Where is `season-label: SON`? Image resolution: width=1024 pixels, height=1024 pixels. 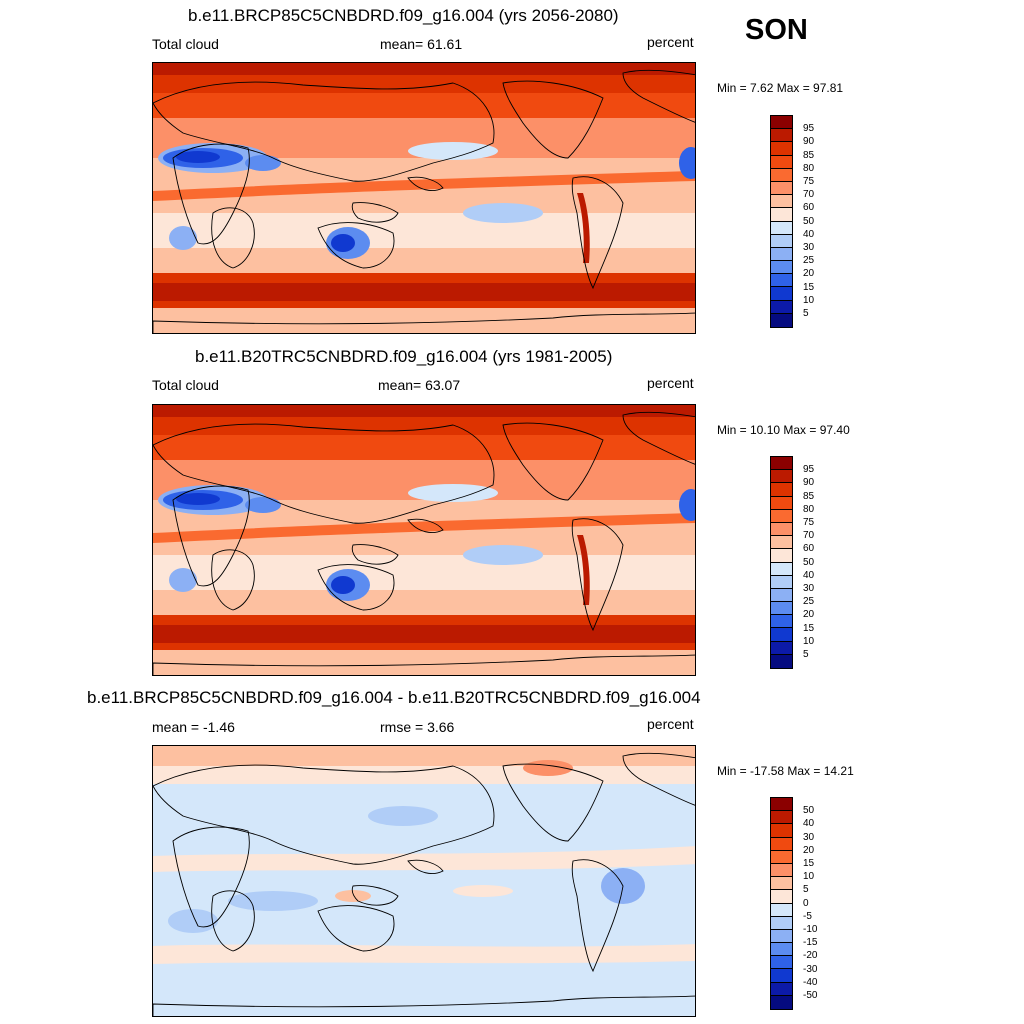 season-label: SON is located at coordinates (776, 30).